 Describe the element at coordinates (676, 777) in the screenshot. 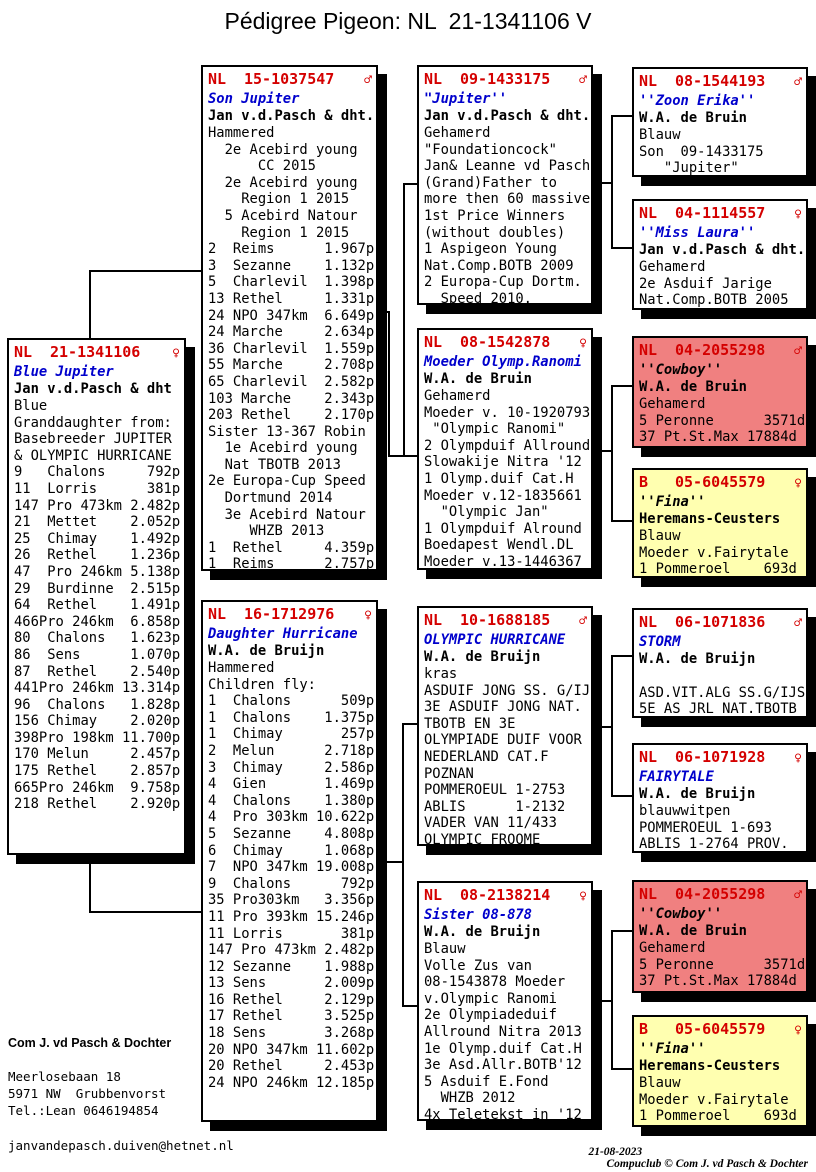

I see `pigeon-name: FAIRYTALE` at that location.